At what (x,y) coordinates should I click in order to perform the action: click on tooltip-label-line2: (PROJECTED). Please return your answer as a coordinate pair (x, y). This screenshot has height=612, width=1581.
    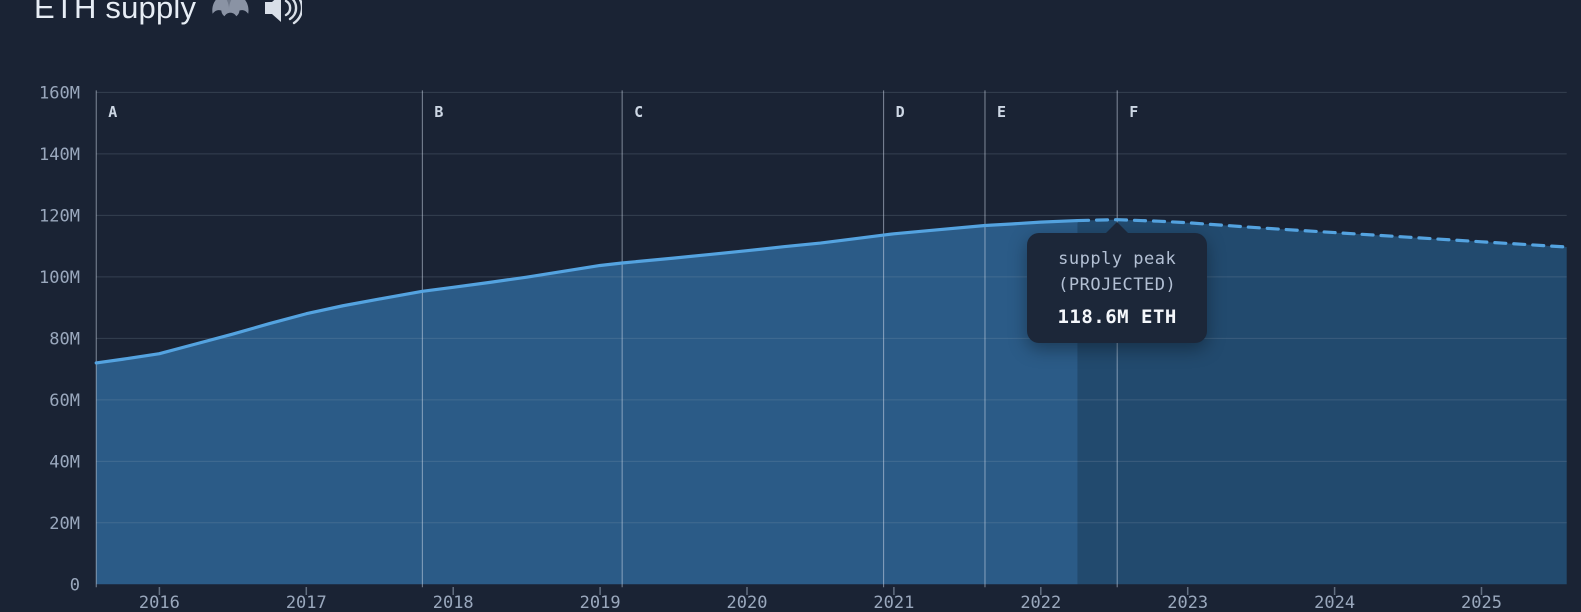
    Looking at the image, I should click on (1117, 284).